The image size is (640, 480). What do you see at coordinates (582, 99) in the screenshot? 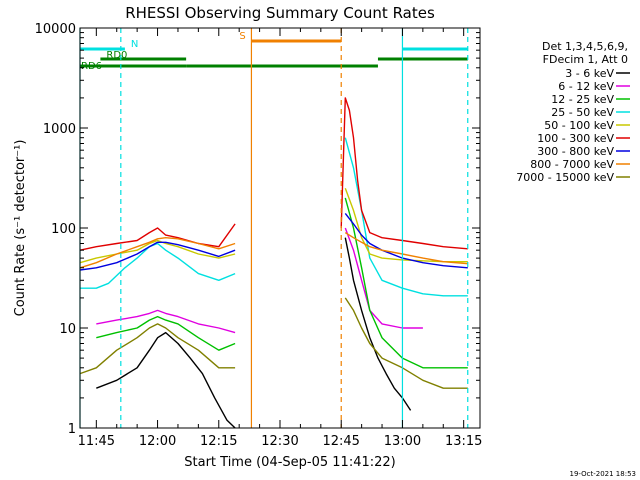
I see `legend-entry-label: 12 - 25 keV` at bounding box center [582, 99].